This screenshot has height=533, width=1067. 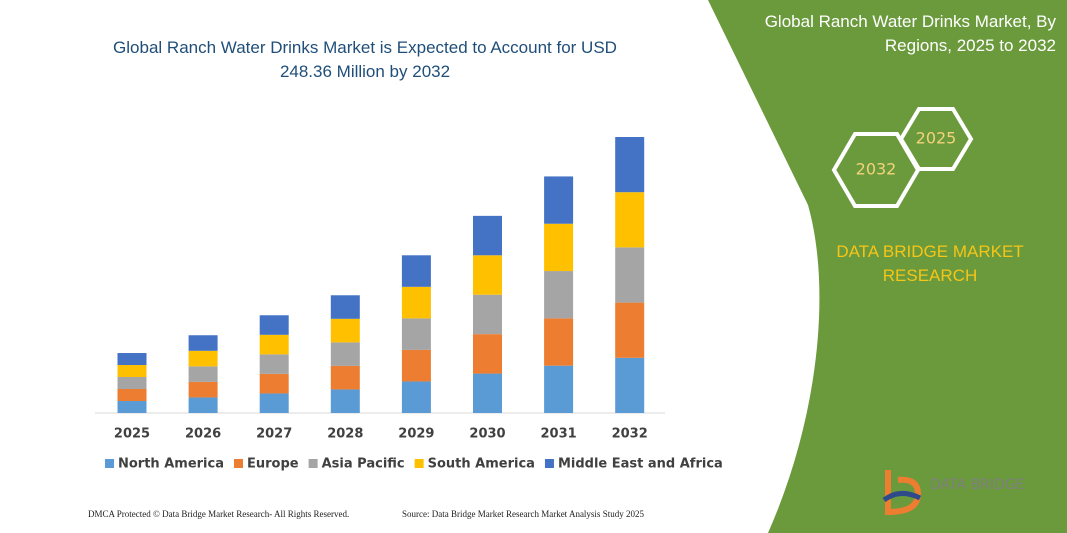 I want to click on logo: DATA BRIDGE, so click(x=953, y=493).